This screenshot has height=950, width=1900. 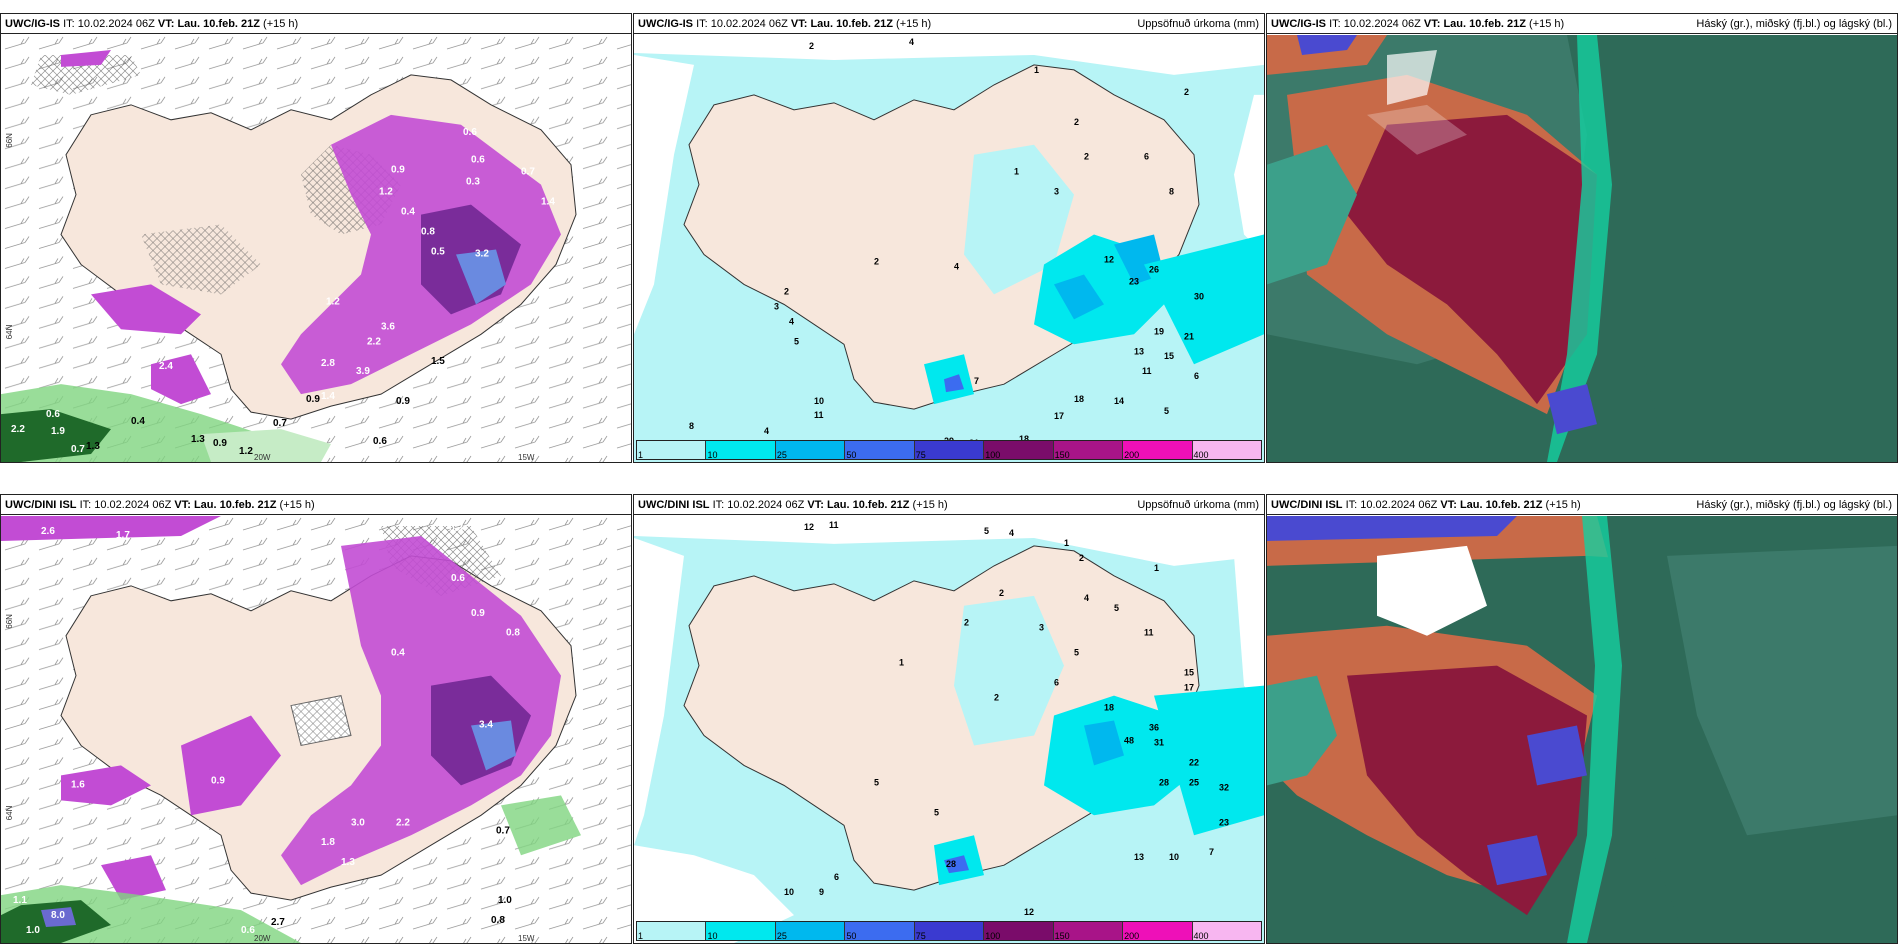 I want to click on value-label: 19, so click(x=1159, y=331).